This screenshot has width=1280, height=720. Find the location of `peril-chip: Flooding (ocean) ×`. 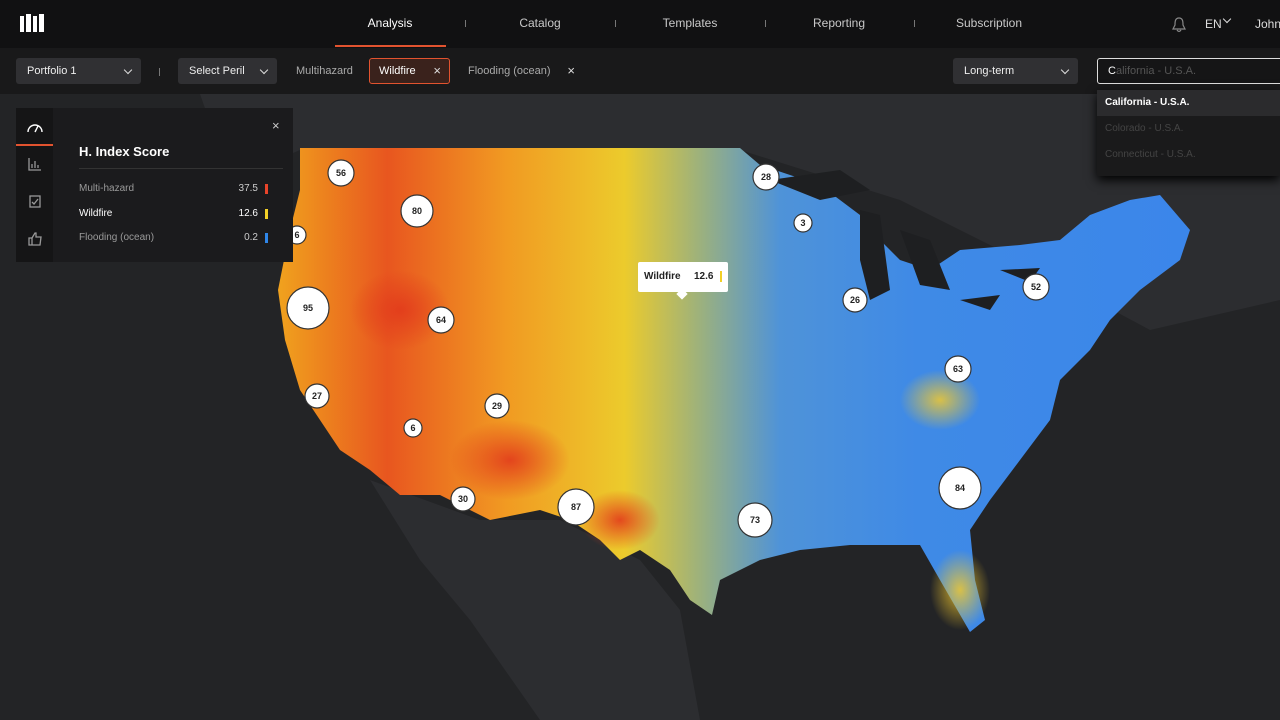

peril-chip: Flooding (ocean) × is located at coordinates (521, 71).